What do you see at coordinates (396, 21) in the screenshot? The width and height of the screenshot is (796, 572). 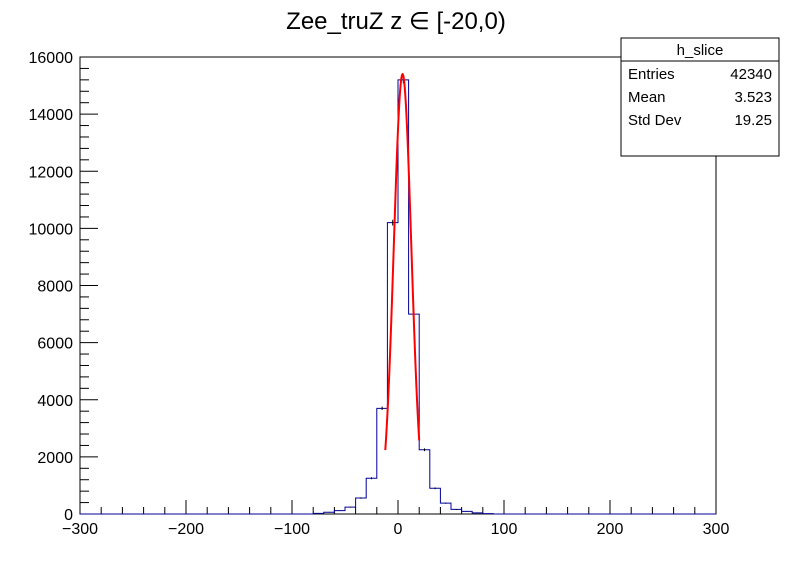 I see `chart-title: Zee_truZ z ∈ [-20,0)` at bounding box center [396, 21].